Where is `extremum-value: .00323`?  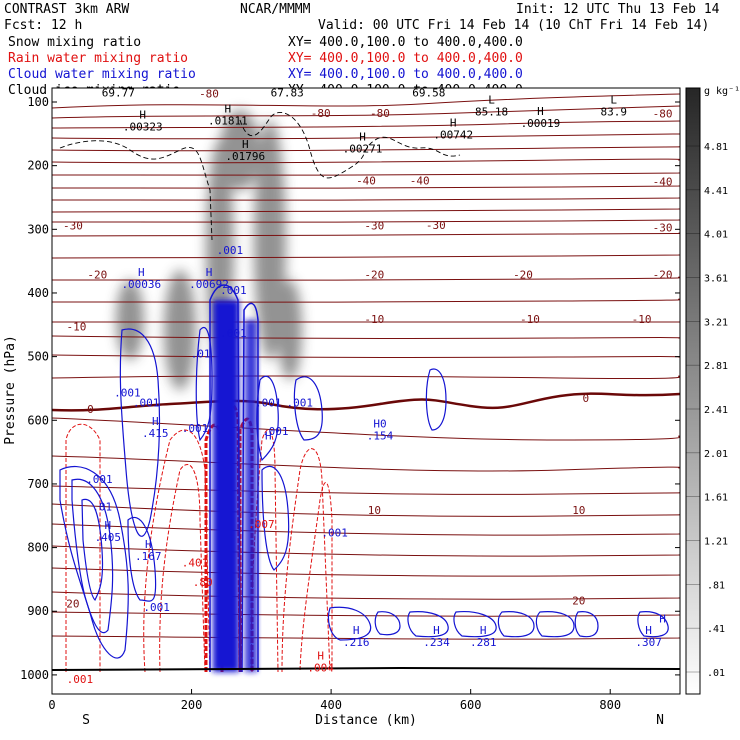
extremum-value: .00323 is located at coordinates (143, 126).